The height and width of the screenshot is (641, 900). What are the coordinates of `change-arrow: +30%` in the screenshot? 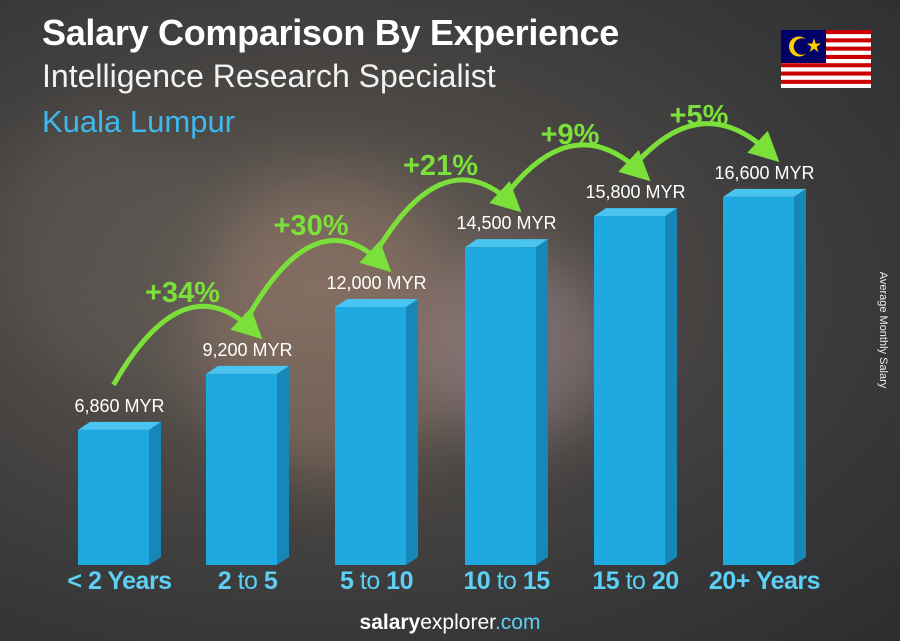 It's located at (315, 270).